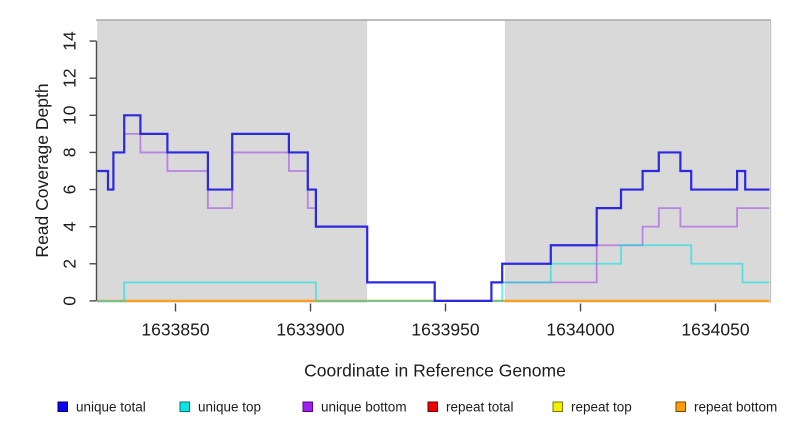 This screenshot has height=432, width=792. I want to click on y-tick-label: 0, so click(70, 301).